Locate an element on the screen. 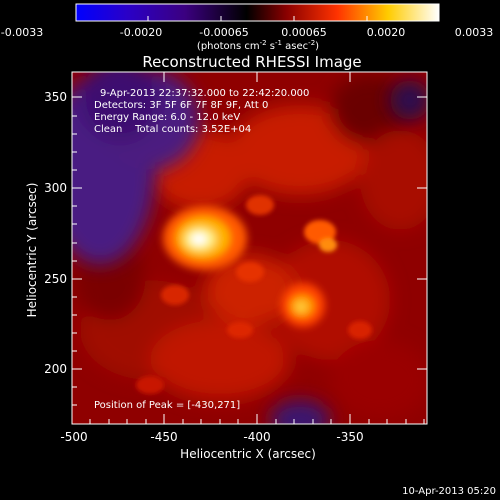 The width and height of the screenshot is (500, 500). colorbar-tick-label: -0.0033 is located at coordinates (22, 32).